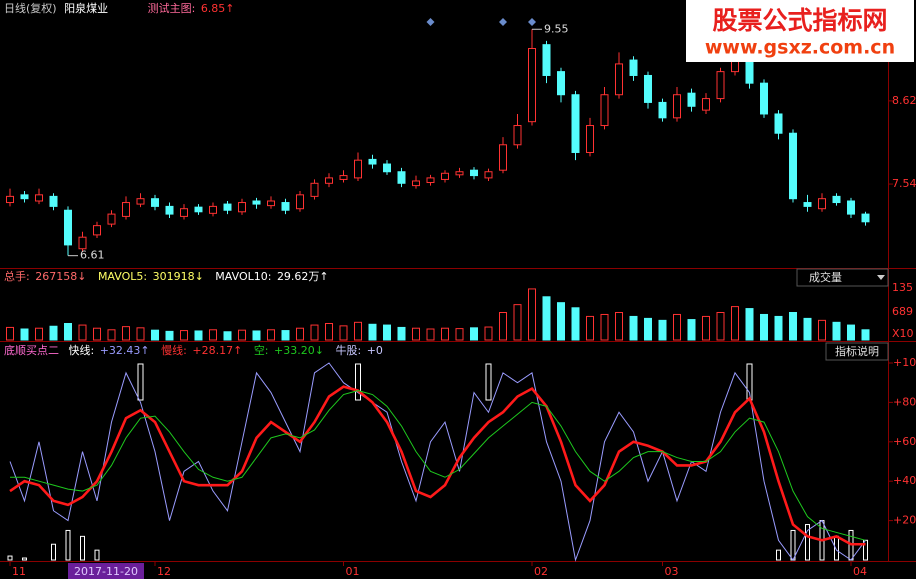 The image size is (916, 579). I want to click on y-tick-label: +100, so click(904, 362).